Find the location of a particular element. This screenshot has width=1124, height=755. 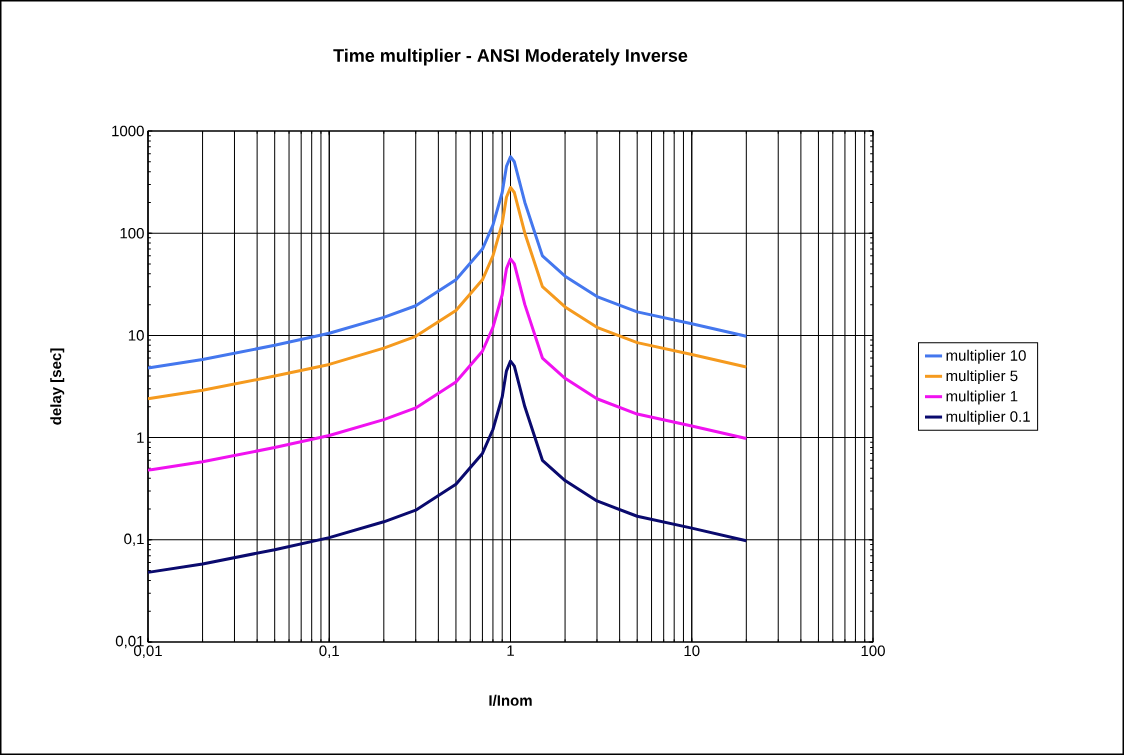

legend-label: multiplier 1 is located at coordinates (982, 397).